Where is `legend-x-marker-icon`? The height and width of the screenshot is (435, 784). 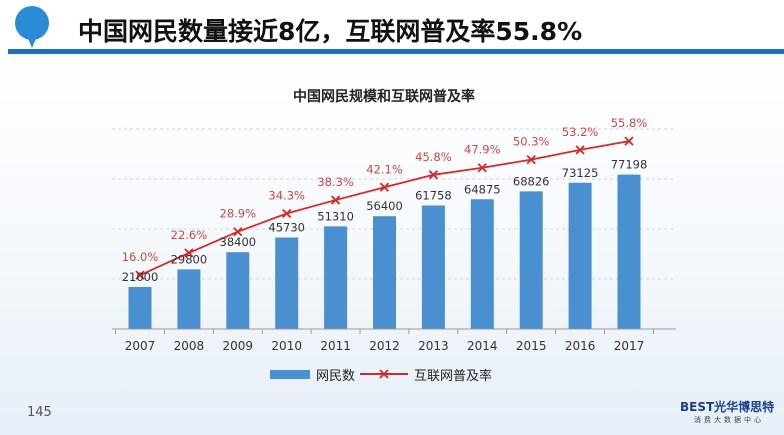
legend-x-marker-icon is located at coordinates (384, 374).